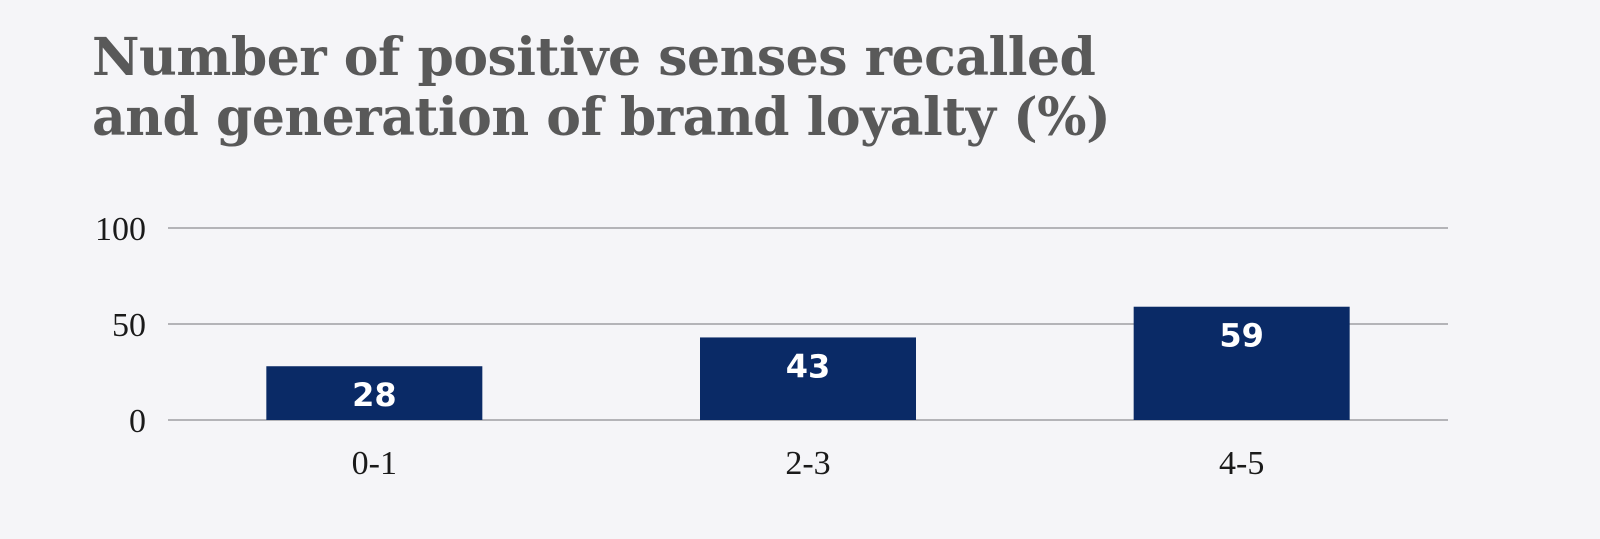 The height and width of the screenshot is (539, 1600). I want to click on y-tick-label-100: 100, so click(120, 229).